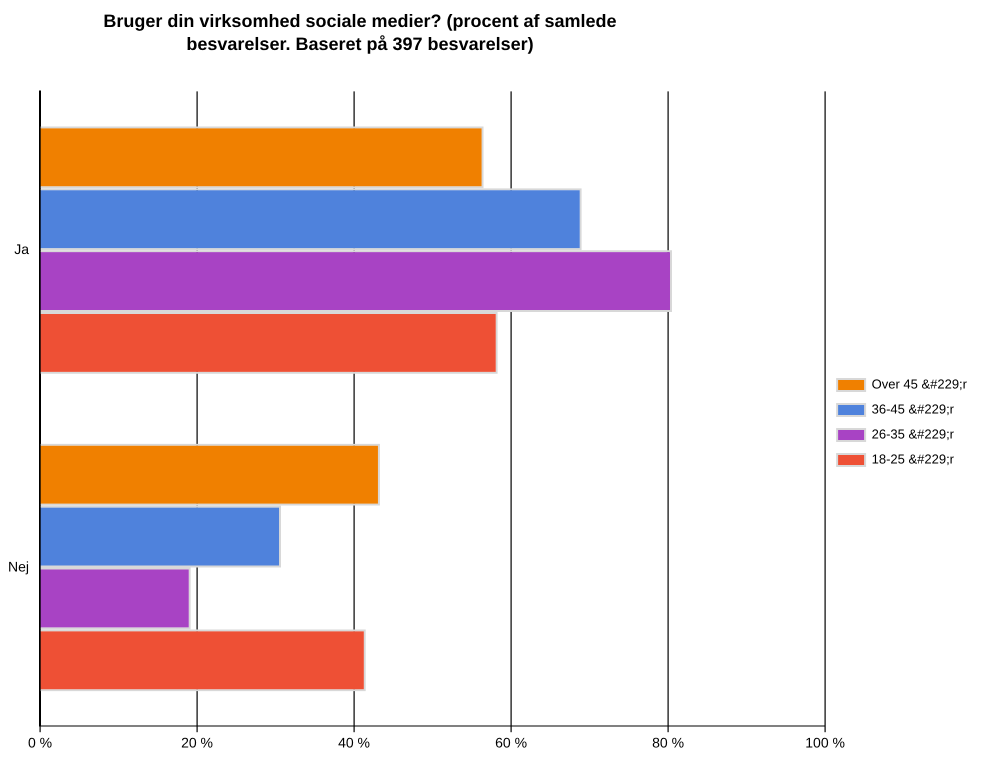  What do you see at coordinates (913, 459) in the screenshot?
I see `legend-label: 18-25 &#229;r` at bounding box center [913, 459].